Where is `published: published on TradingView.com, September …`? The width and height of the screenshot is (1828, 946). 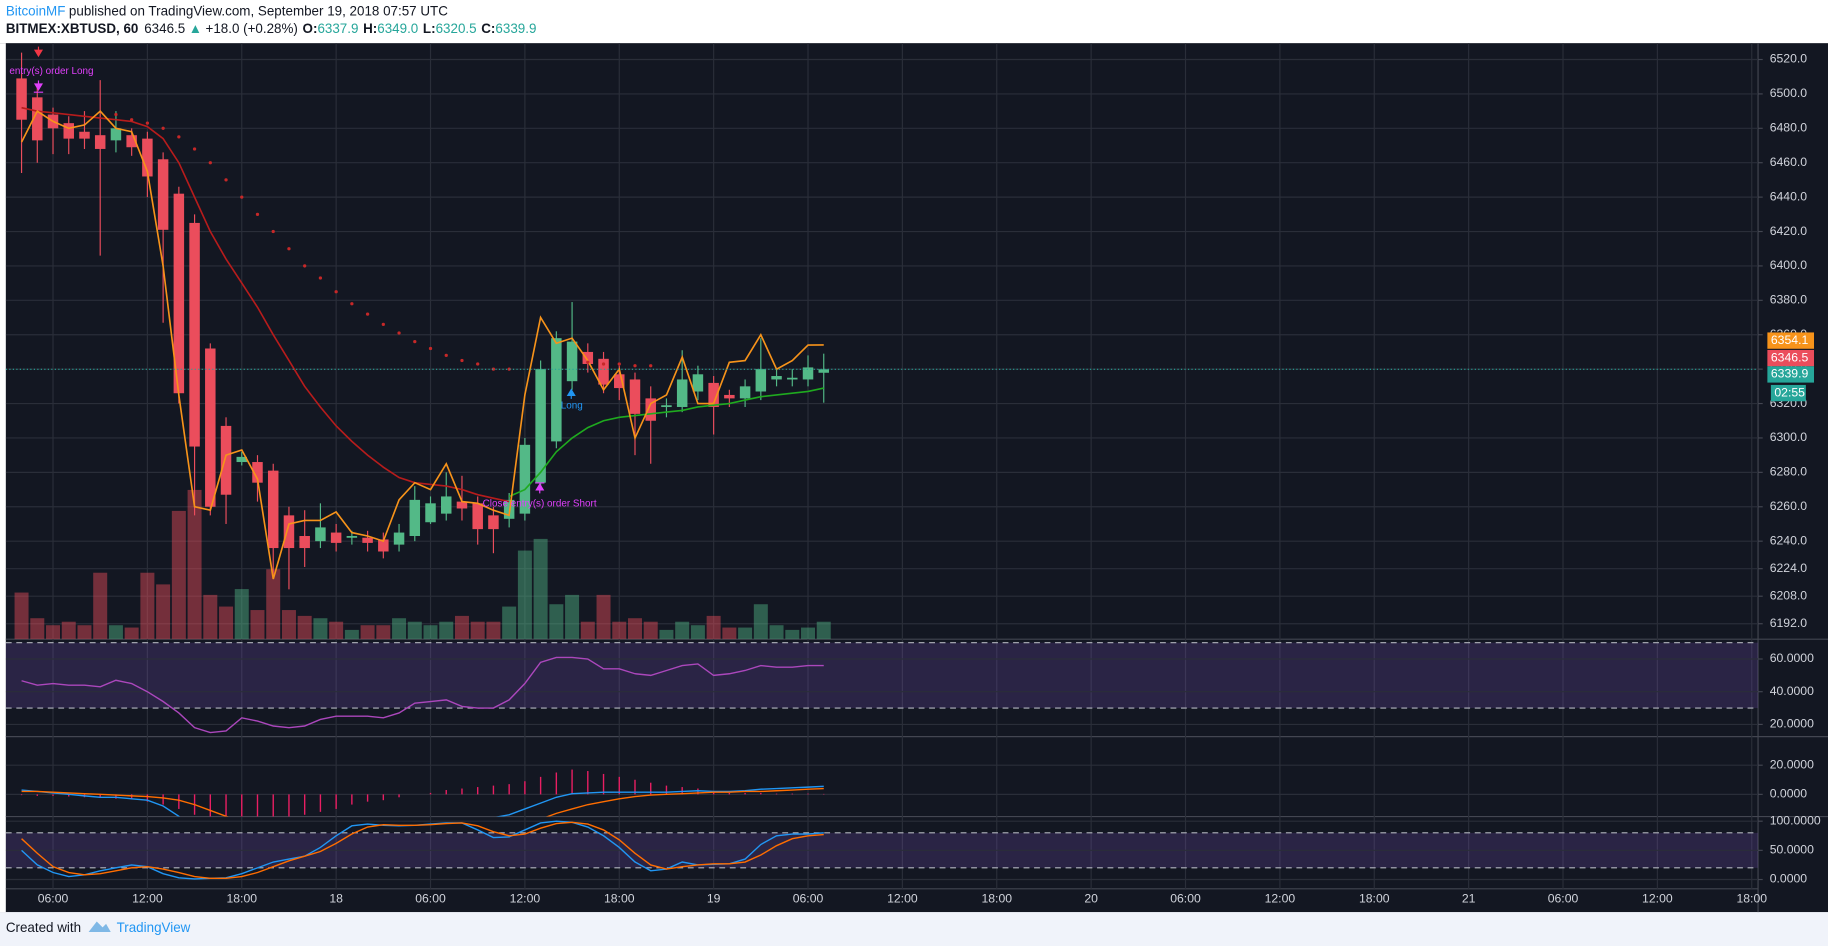 published: published on TradingView.com, September … is located at coordinates (258, 10).